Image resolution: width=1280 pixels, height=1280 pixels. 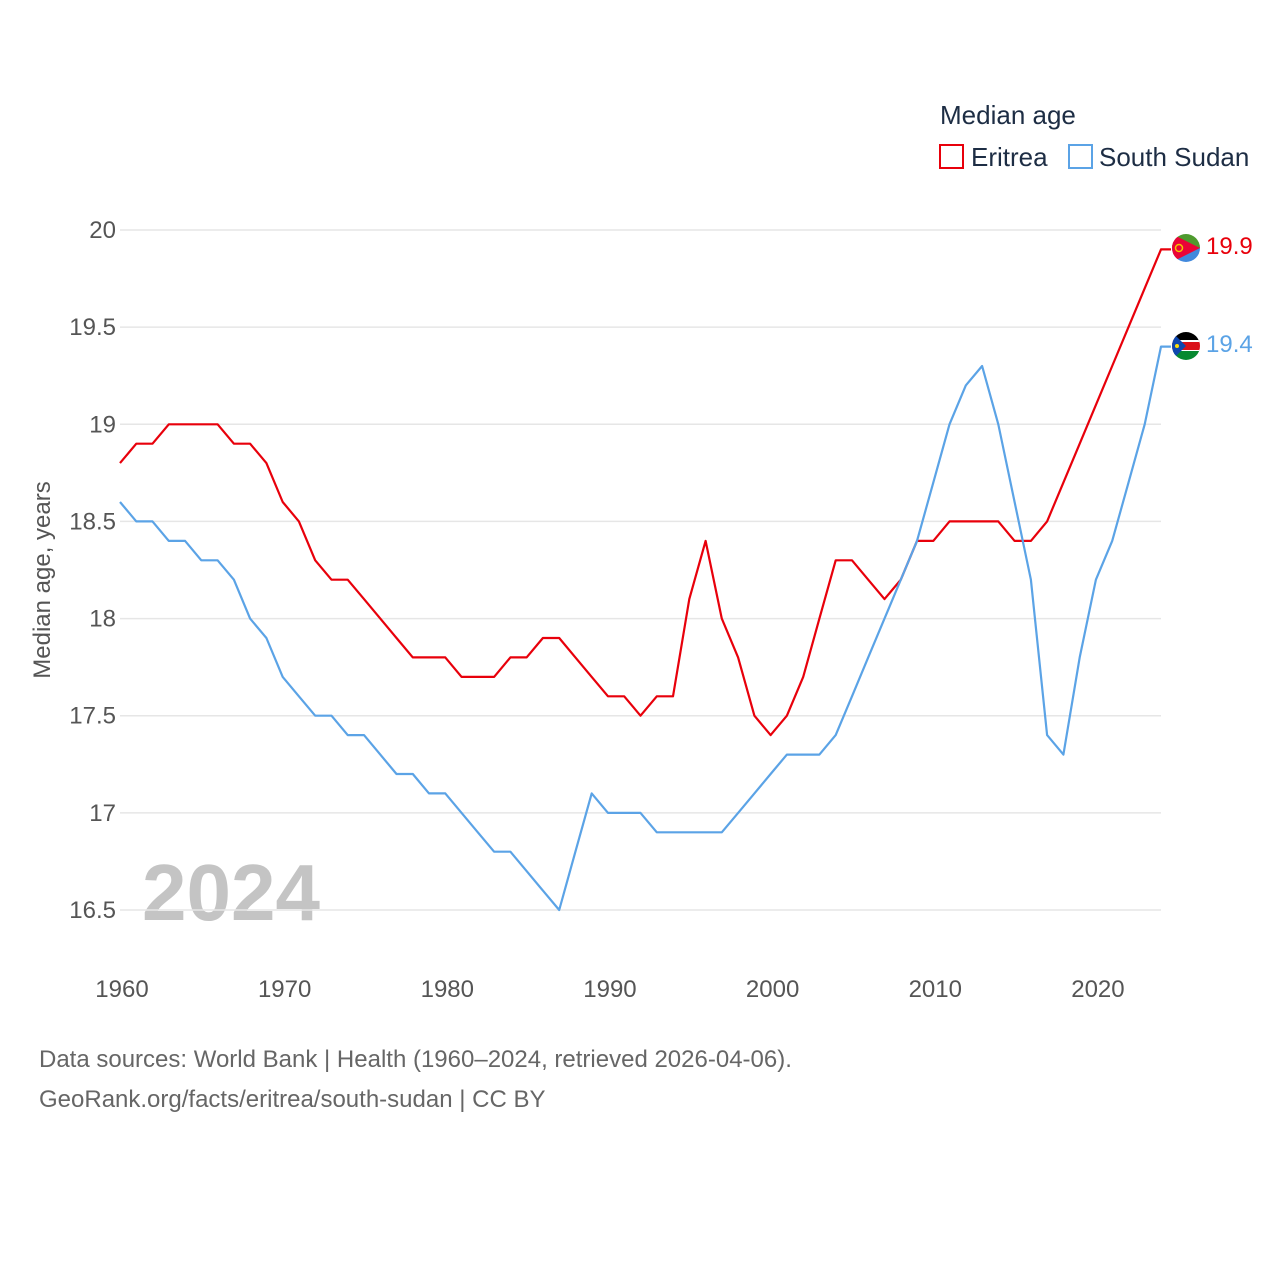 What do you see at coordinates (92, 716) in the screenshot?
I see `y-tick-label: 17.5` at bounding box center [92, 716].